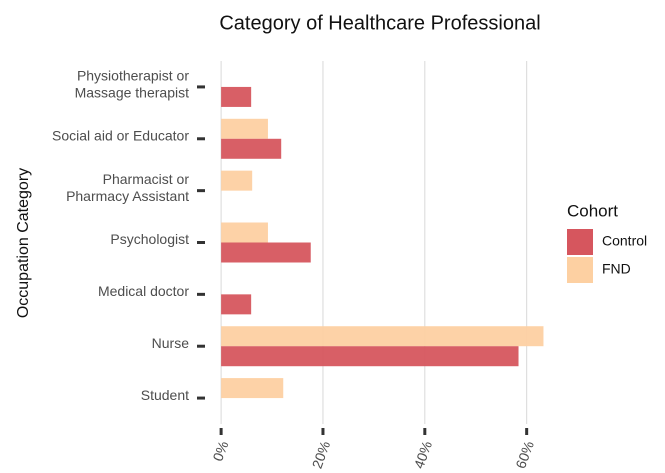 The image size is (665, 473). I want to click on y-tick-label: Nurse, so click(171, 343).